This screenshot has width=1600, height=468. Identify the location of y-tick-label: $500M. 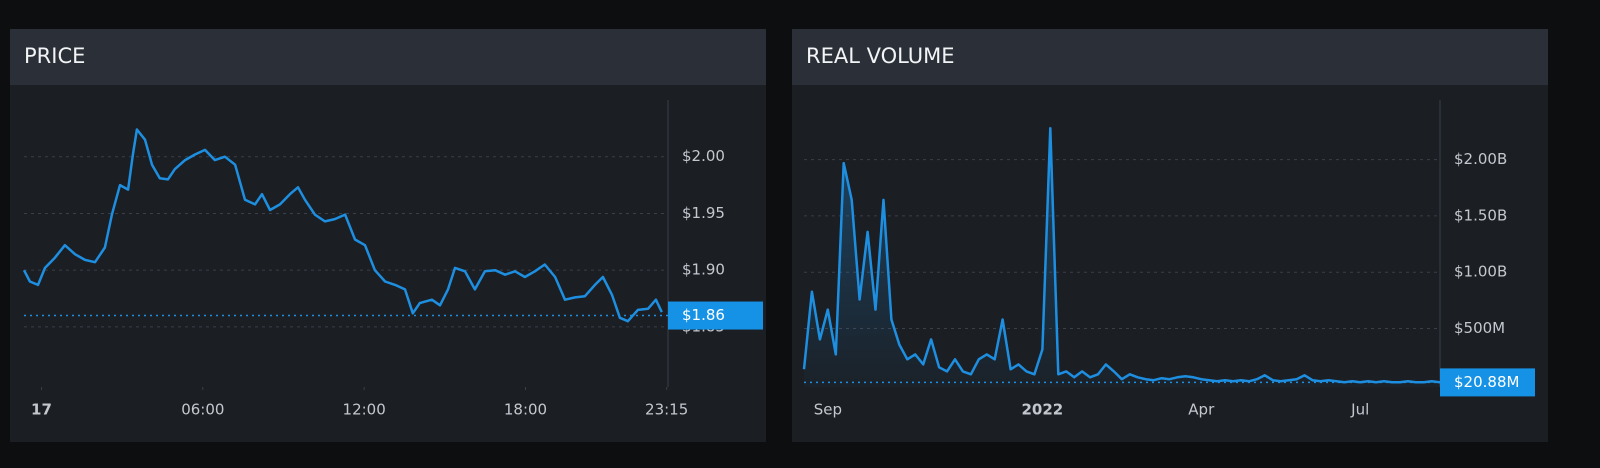
(1479, 328).